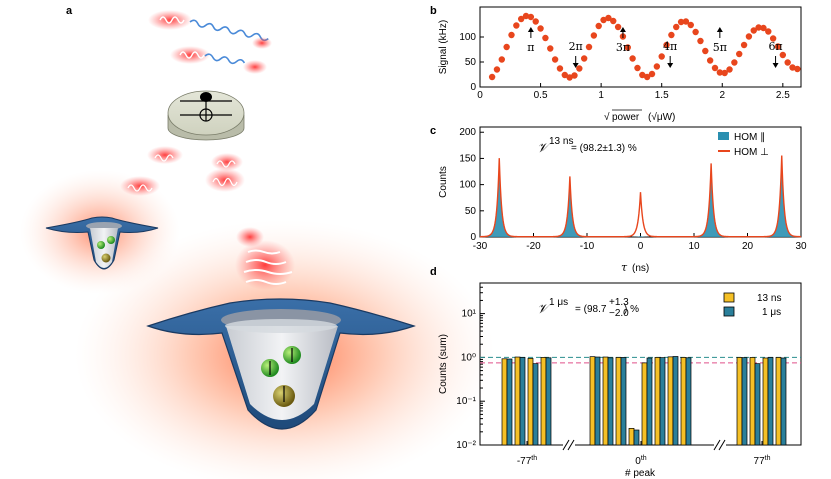 The width and height of the screenshot is (831, 479). Describe the element at coordinates (467, 132) in the screenshot. I see `y-tick-label-c: 200` at that location.